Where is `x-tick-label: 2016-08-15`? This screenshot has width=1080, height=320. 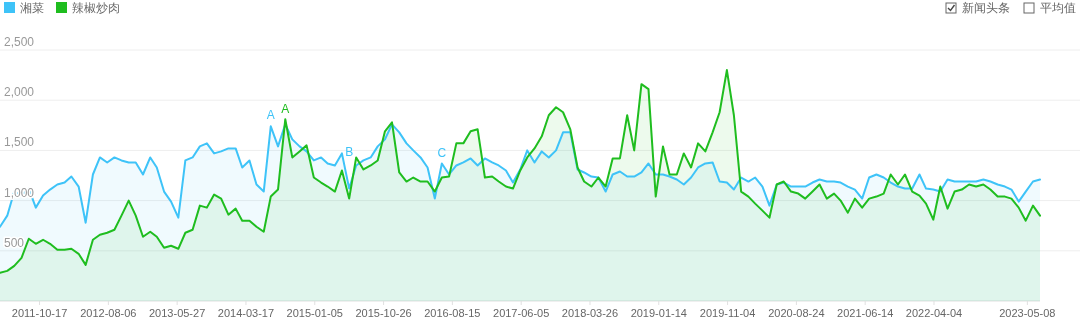 x-tick-label: 2016-08-15 is located at coordinates (452, 313).